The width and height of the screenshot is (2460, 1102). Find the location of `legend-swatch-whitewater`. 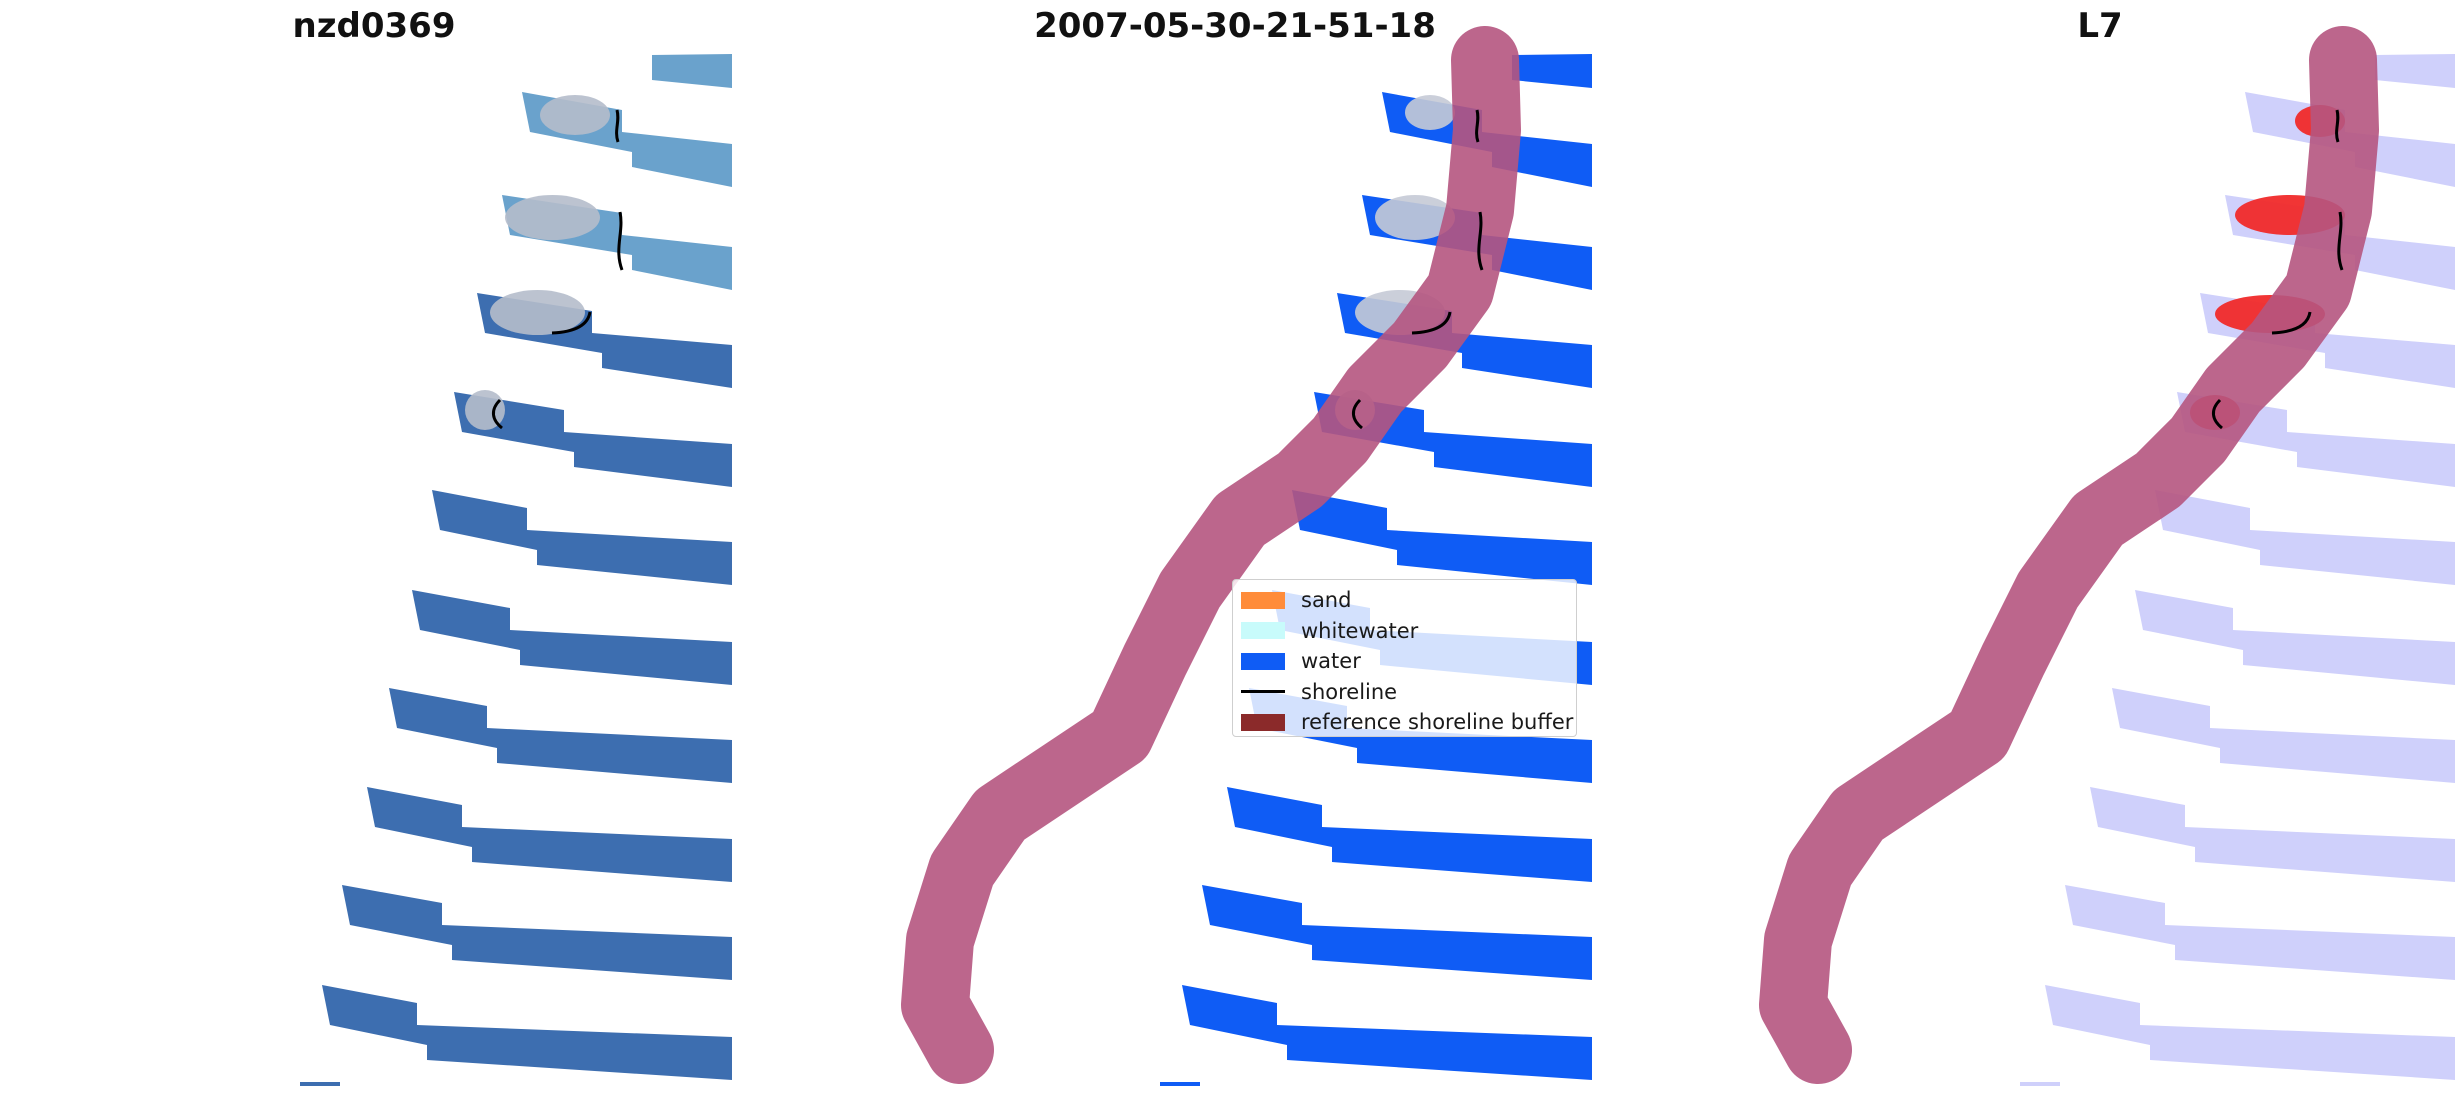

legend-swatch-whitewater is located at coordinates (1263, 631).